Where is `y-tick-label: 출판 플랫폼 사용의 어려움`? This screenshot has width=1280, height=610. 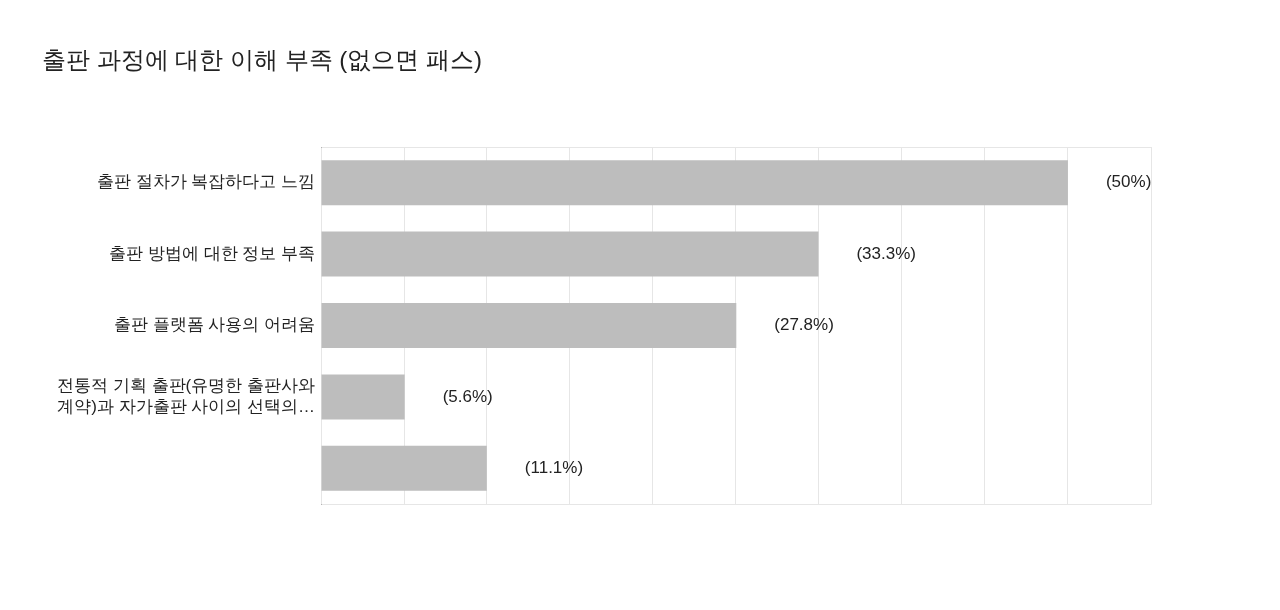 y-tick-label: 출판 플랫폼 사용의 어려움 is located at coordinates (214, 325).